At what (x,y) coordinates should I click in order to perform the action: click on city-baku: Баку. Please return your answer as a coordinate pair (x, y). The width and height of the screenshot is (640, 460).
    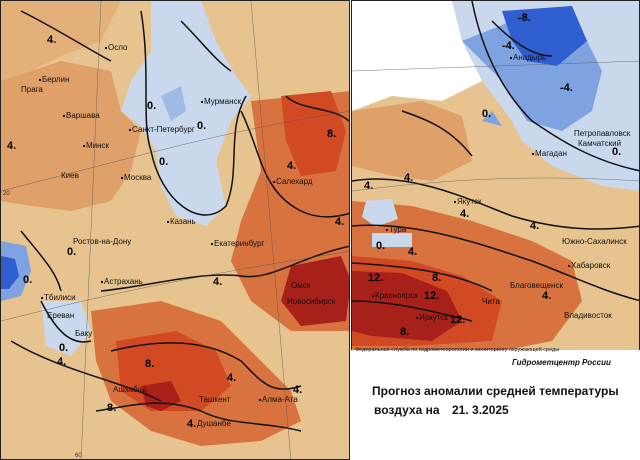
    Looking at the image, I should click on (84, 333).